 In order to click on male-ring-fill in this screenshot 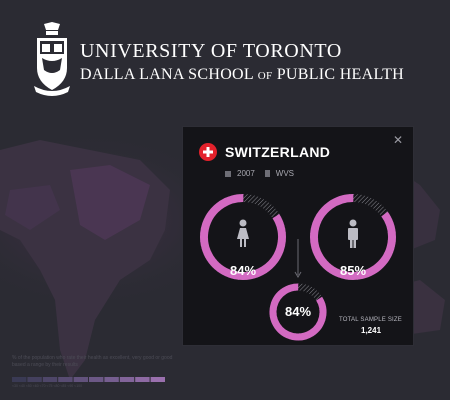, I will do `click(353, 237)`.